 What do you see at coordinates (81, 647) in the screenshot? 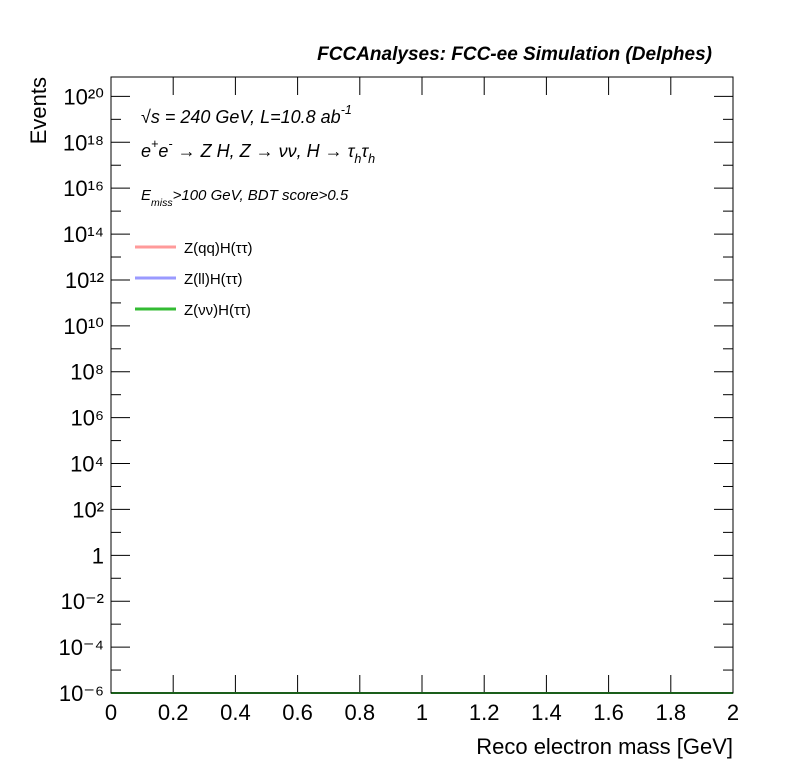
I see `y-tick-label: 10⁻⁴` at bounding box center [81, 647].